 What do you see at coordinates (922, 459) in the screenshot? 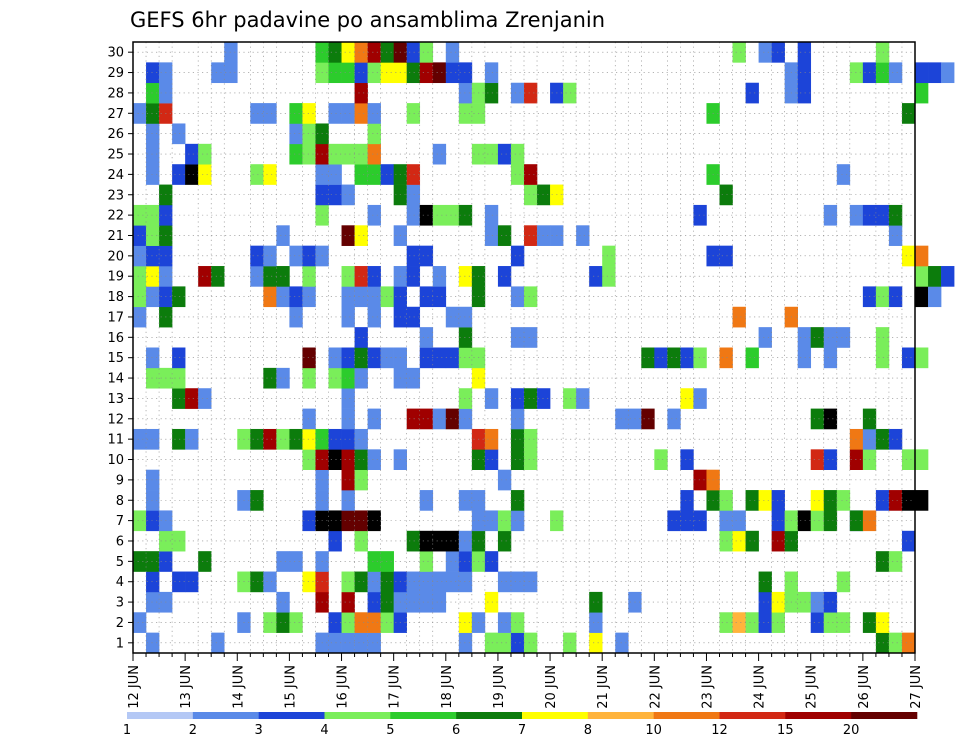
I see `cell-m10-t60` at bounding box center [922, 459].